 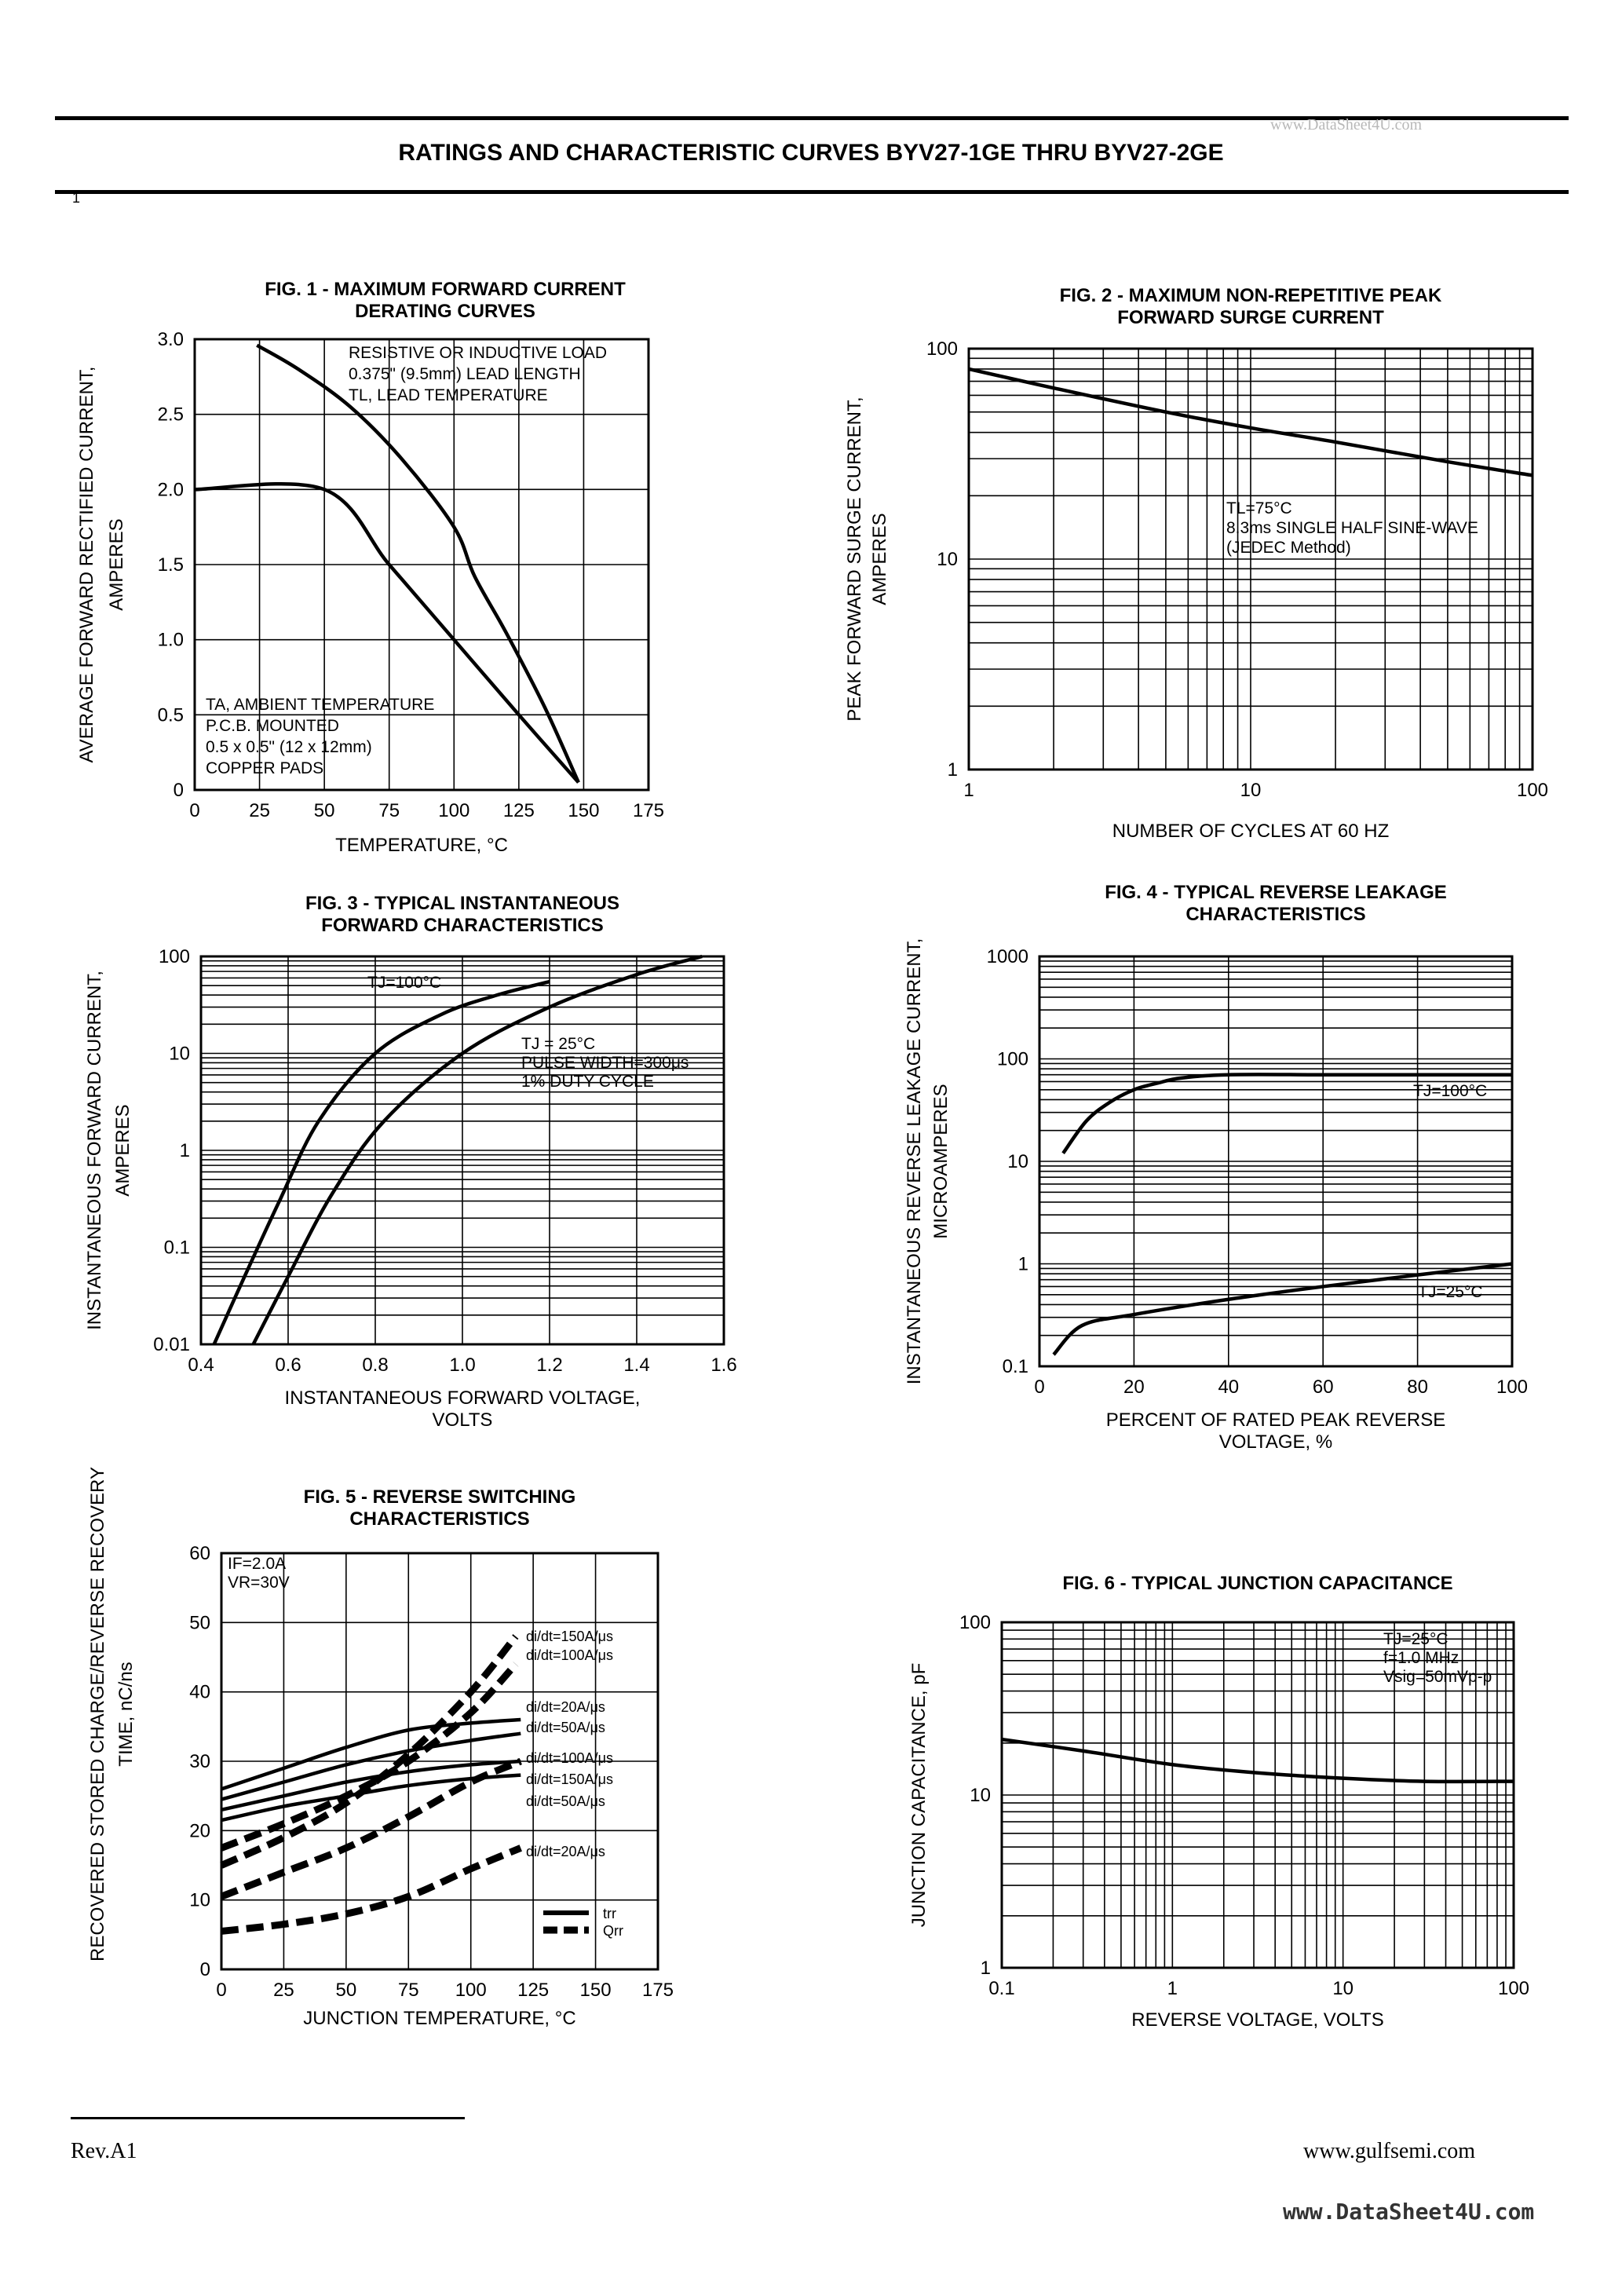 I want to click on fig5-y-axis-label: TIME, nC/ns, so click(x=126, y=1714).